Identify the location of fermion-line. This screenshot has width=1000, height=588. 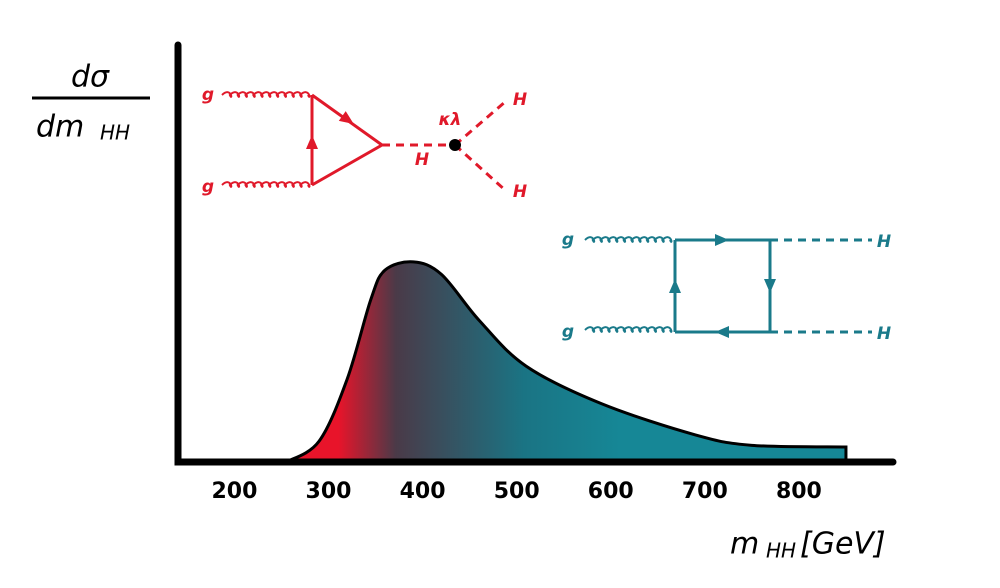
(347, 165).